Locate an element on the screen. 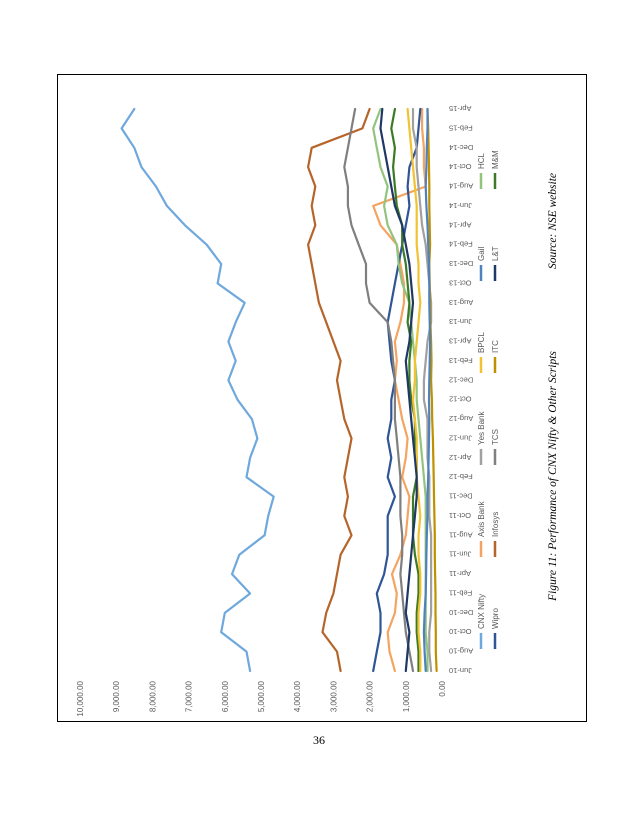 The height and width of the screenshot is (826, 638). x-tick-label: Feb-11 is located at coordinates (460, 592).